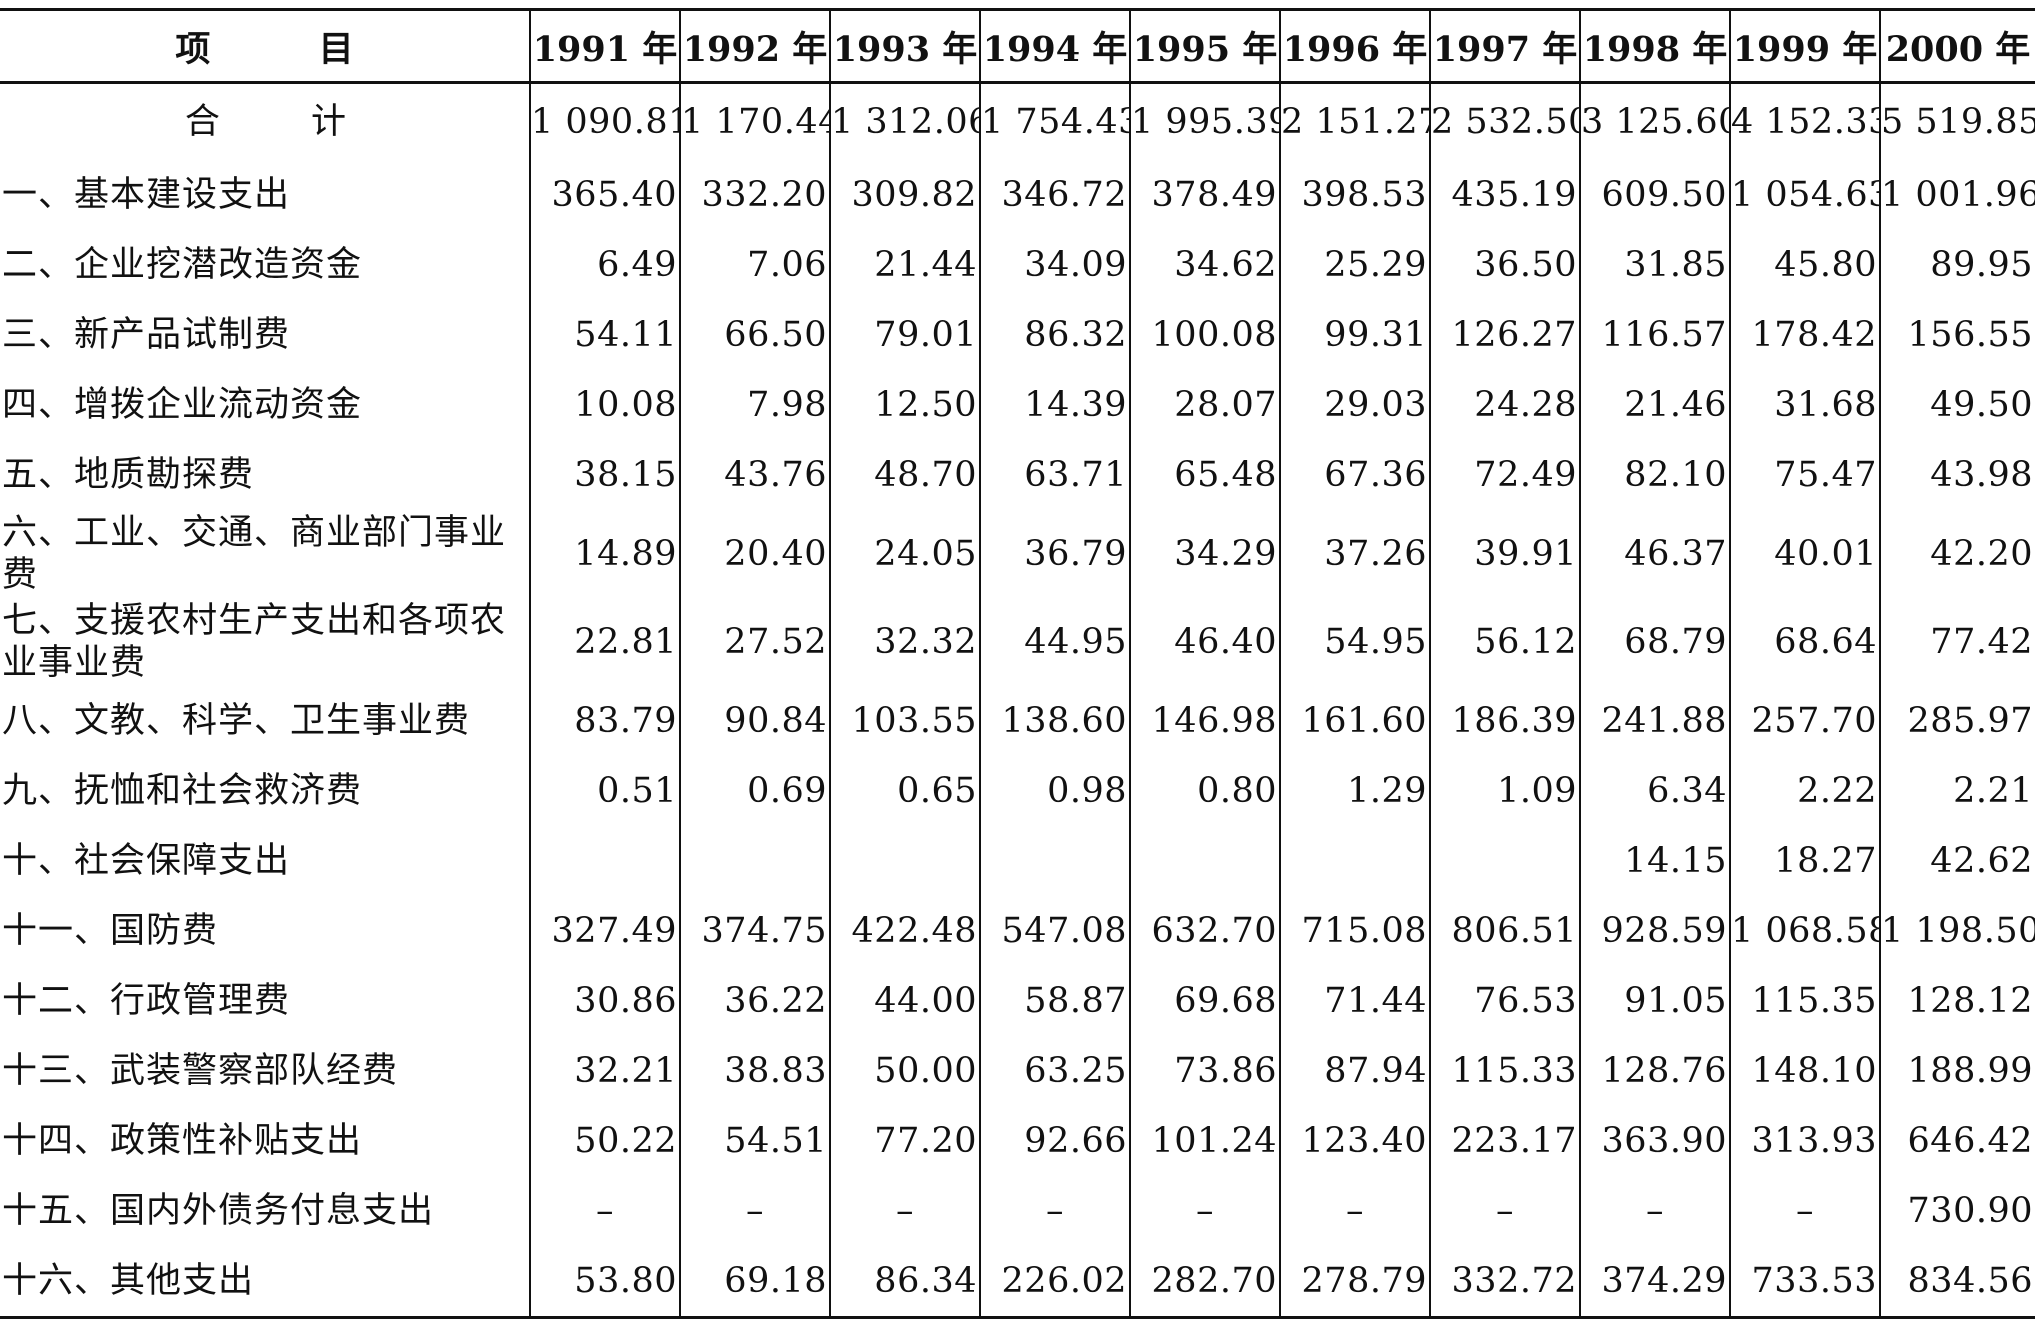 Image resolution: width=2035 pixels, height=1324 pixels. I want to click on value-cell: 6.49, so click(604, 265).